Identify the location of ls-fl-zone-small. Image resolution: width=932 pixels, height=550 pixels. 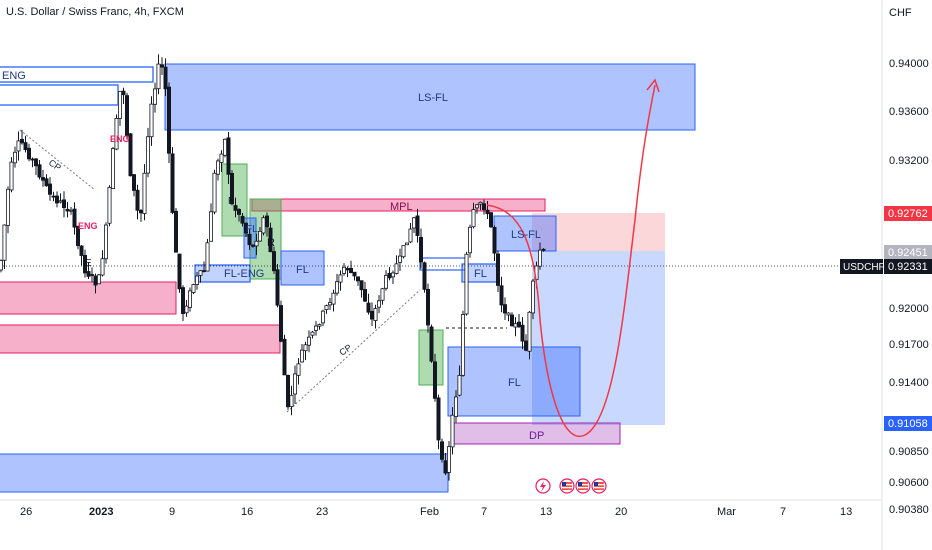
(525, 233).